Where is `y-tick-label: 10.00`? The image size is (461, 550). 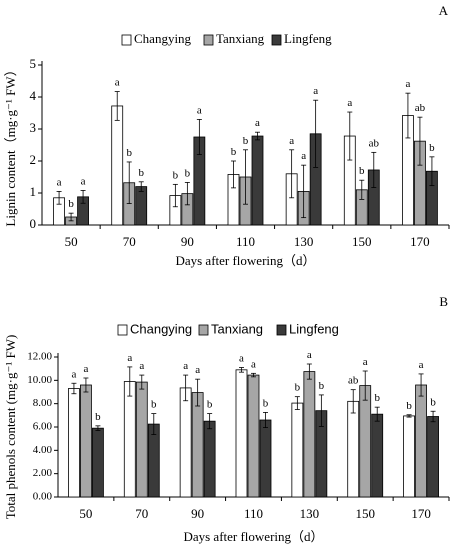 y-tick-label: 10.00 is located at coordinates (39, 380).